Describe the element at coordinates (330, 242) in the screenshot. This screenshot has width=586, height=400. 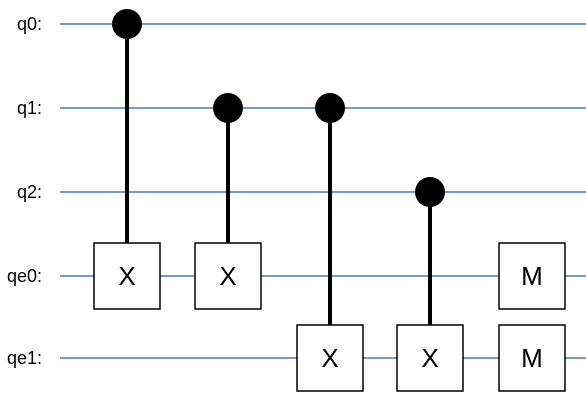
I see `cnot-gate-3: X` at that location.